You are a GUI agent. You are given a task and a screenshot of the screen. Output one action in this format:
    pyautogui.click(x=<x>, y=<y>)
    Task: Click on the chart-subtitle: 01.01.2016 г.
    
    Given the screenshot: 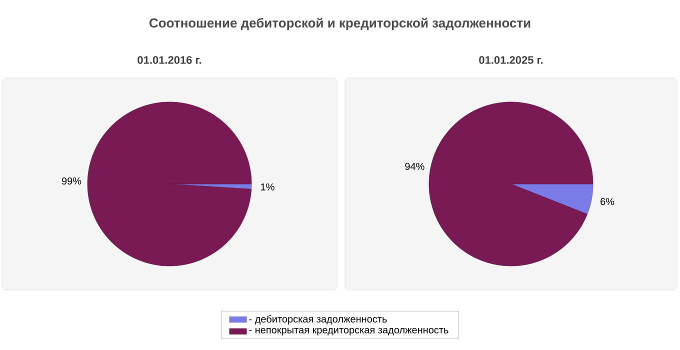 What is the action you would take?
    pyautogui.click(x=170, y=60)
    